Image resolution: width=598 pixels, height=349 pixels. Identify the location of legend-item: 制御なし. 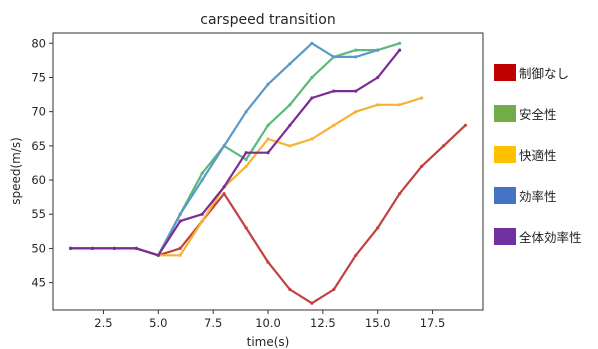
(546, 72).